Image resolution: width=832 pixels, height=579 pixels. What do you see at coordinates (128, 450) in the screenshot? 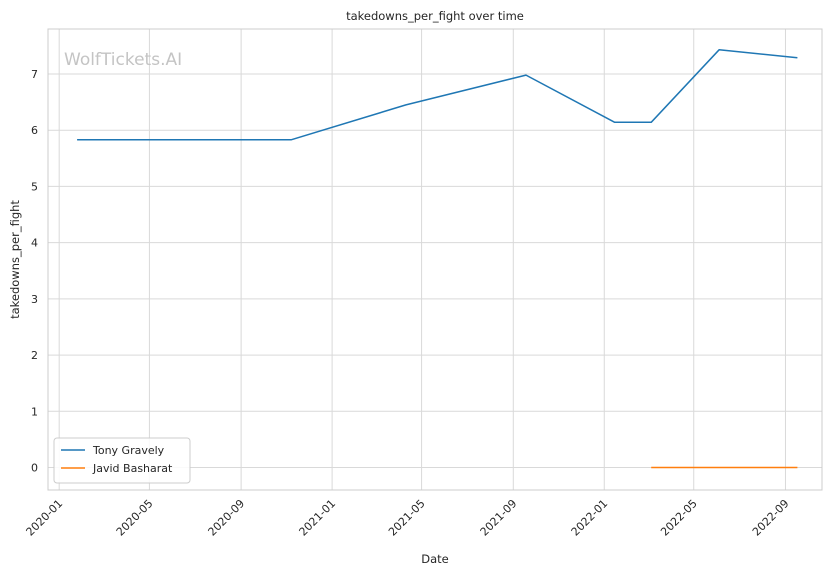
I see `legend-label: Tony Gravely` at bounding box center [128, 450].